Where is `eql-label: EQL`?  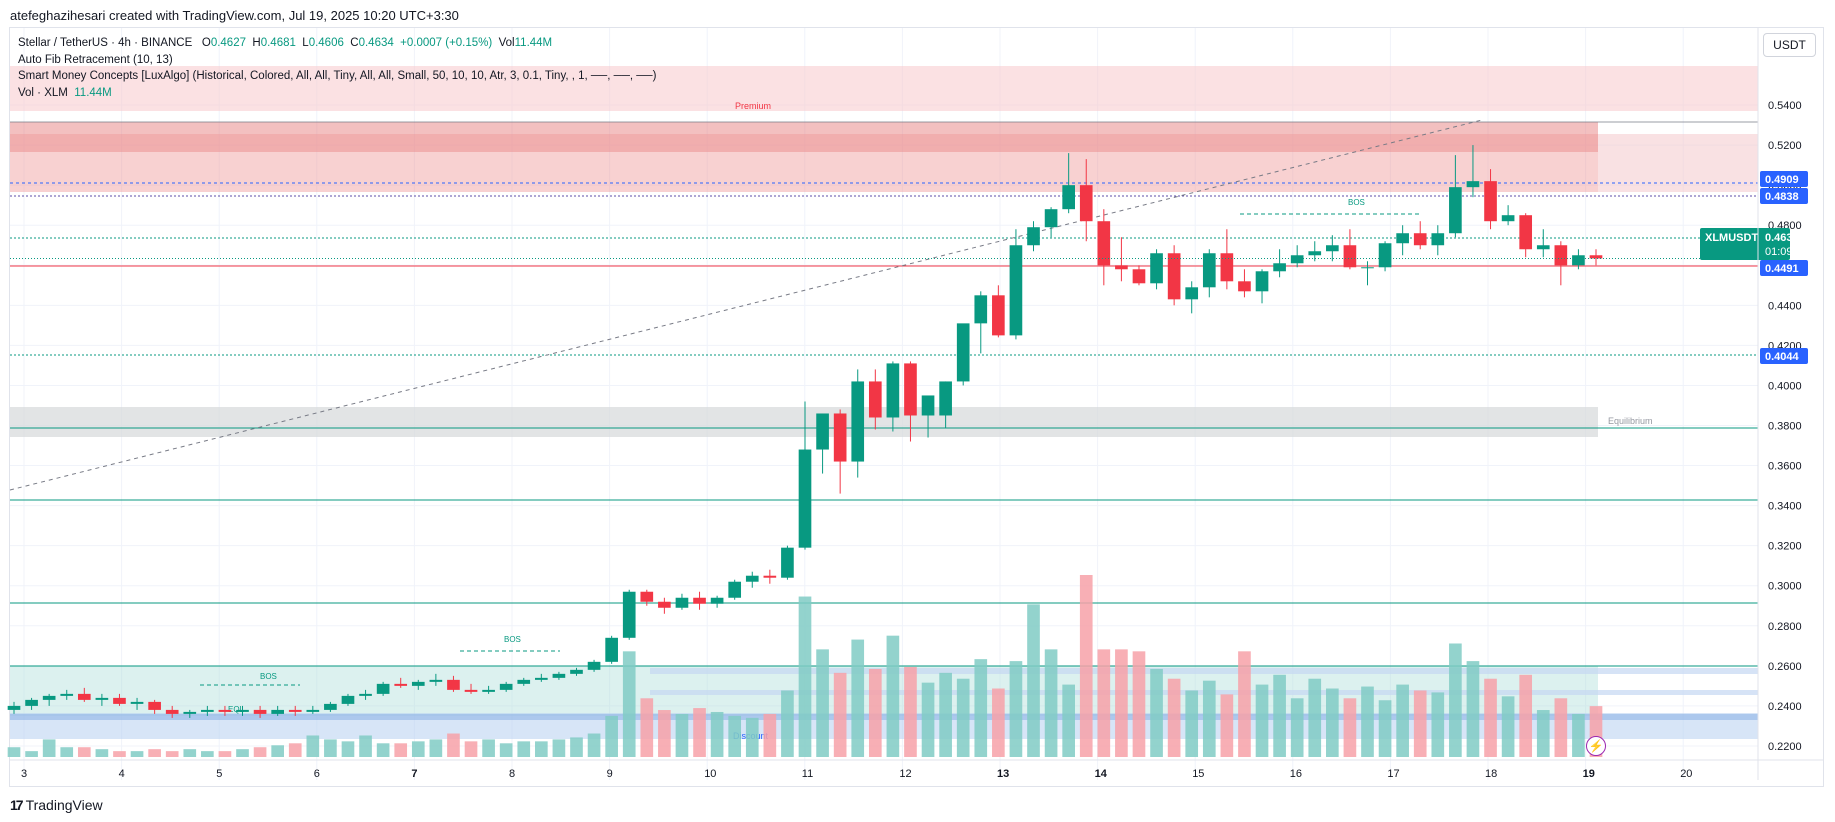
eql-label: EQL is located at coordinates (236, 709).